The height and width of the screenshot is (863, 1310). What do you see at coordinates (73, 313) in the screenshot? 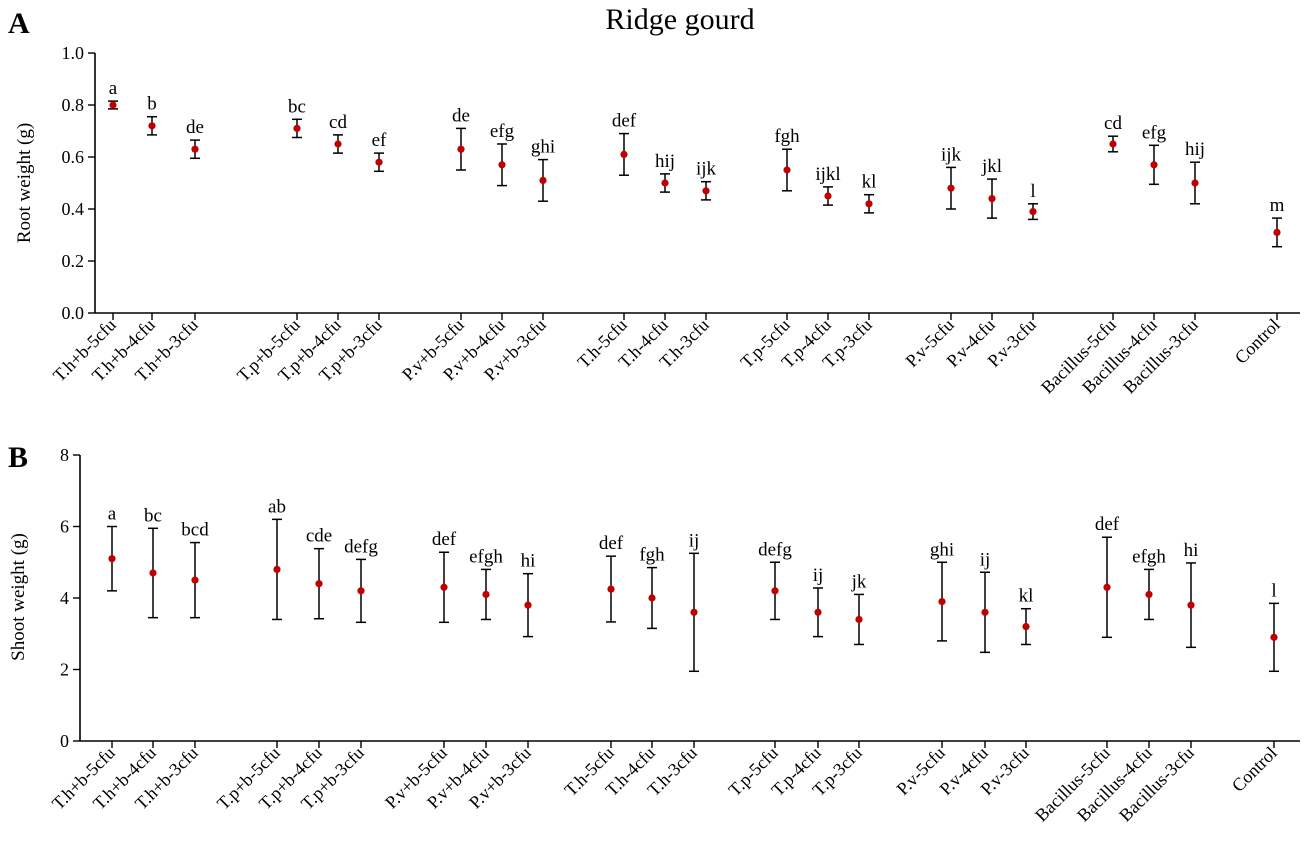
I see `y-tick-label: 0.0` at bounding box center [73, 313].